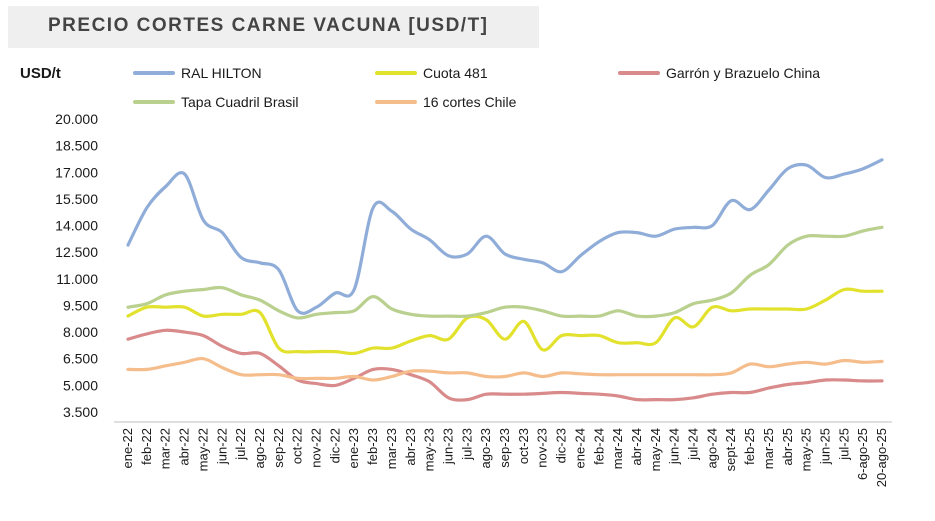  I want to click on y-tick-label: 11.000, so click(77, 279).